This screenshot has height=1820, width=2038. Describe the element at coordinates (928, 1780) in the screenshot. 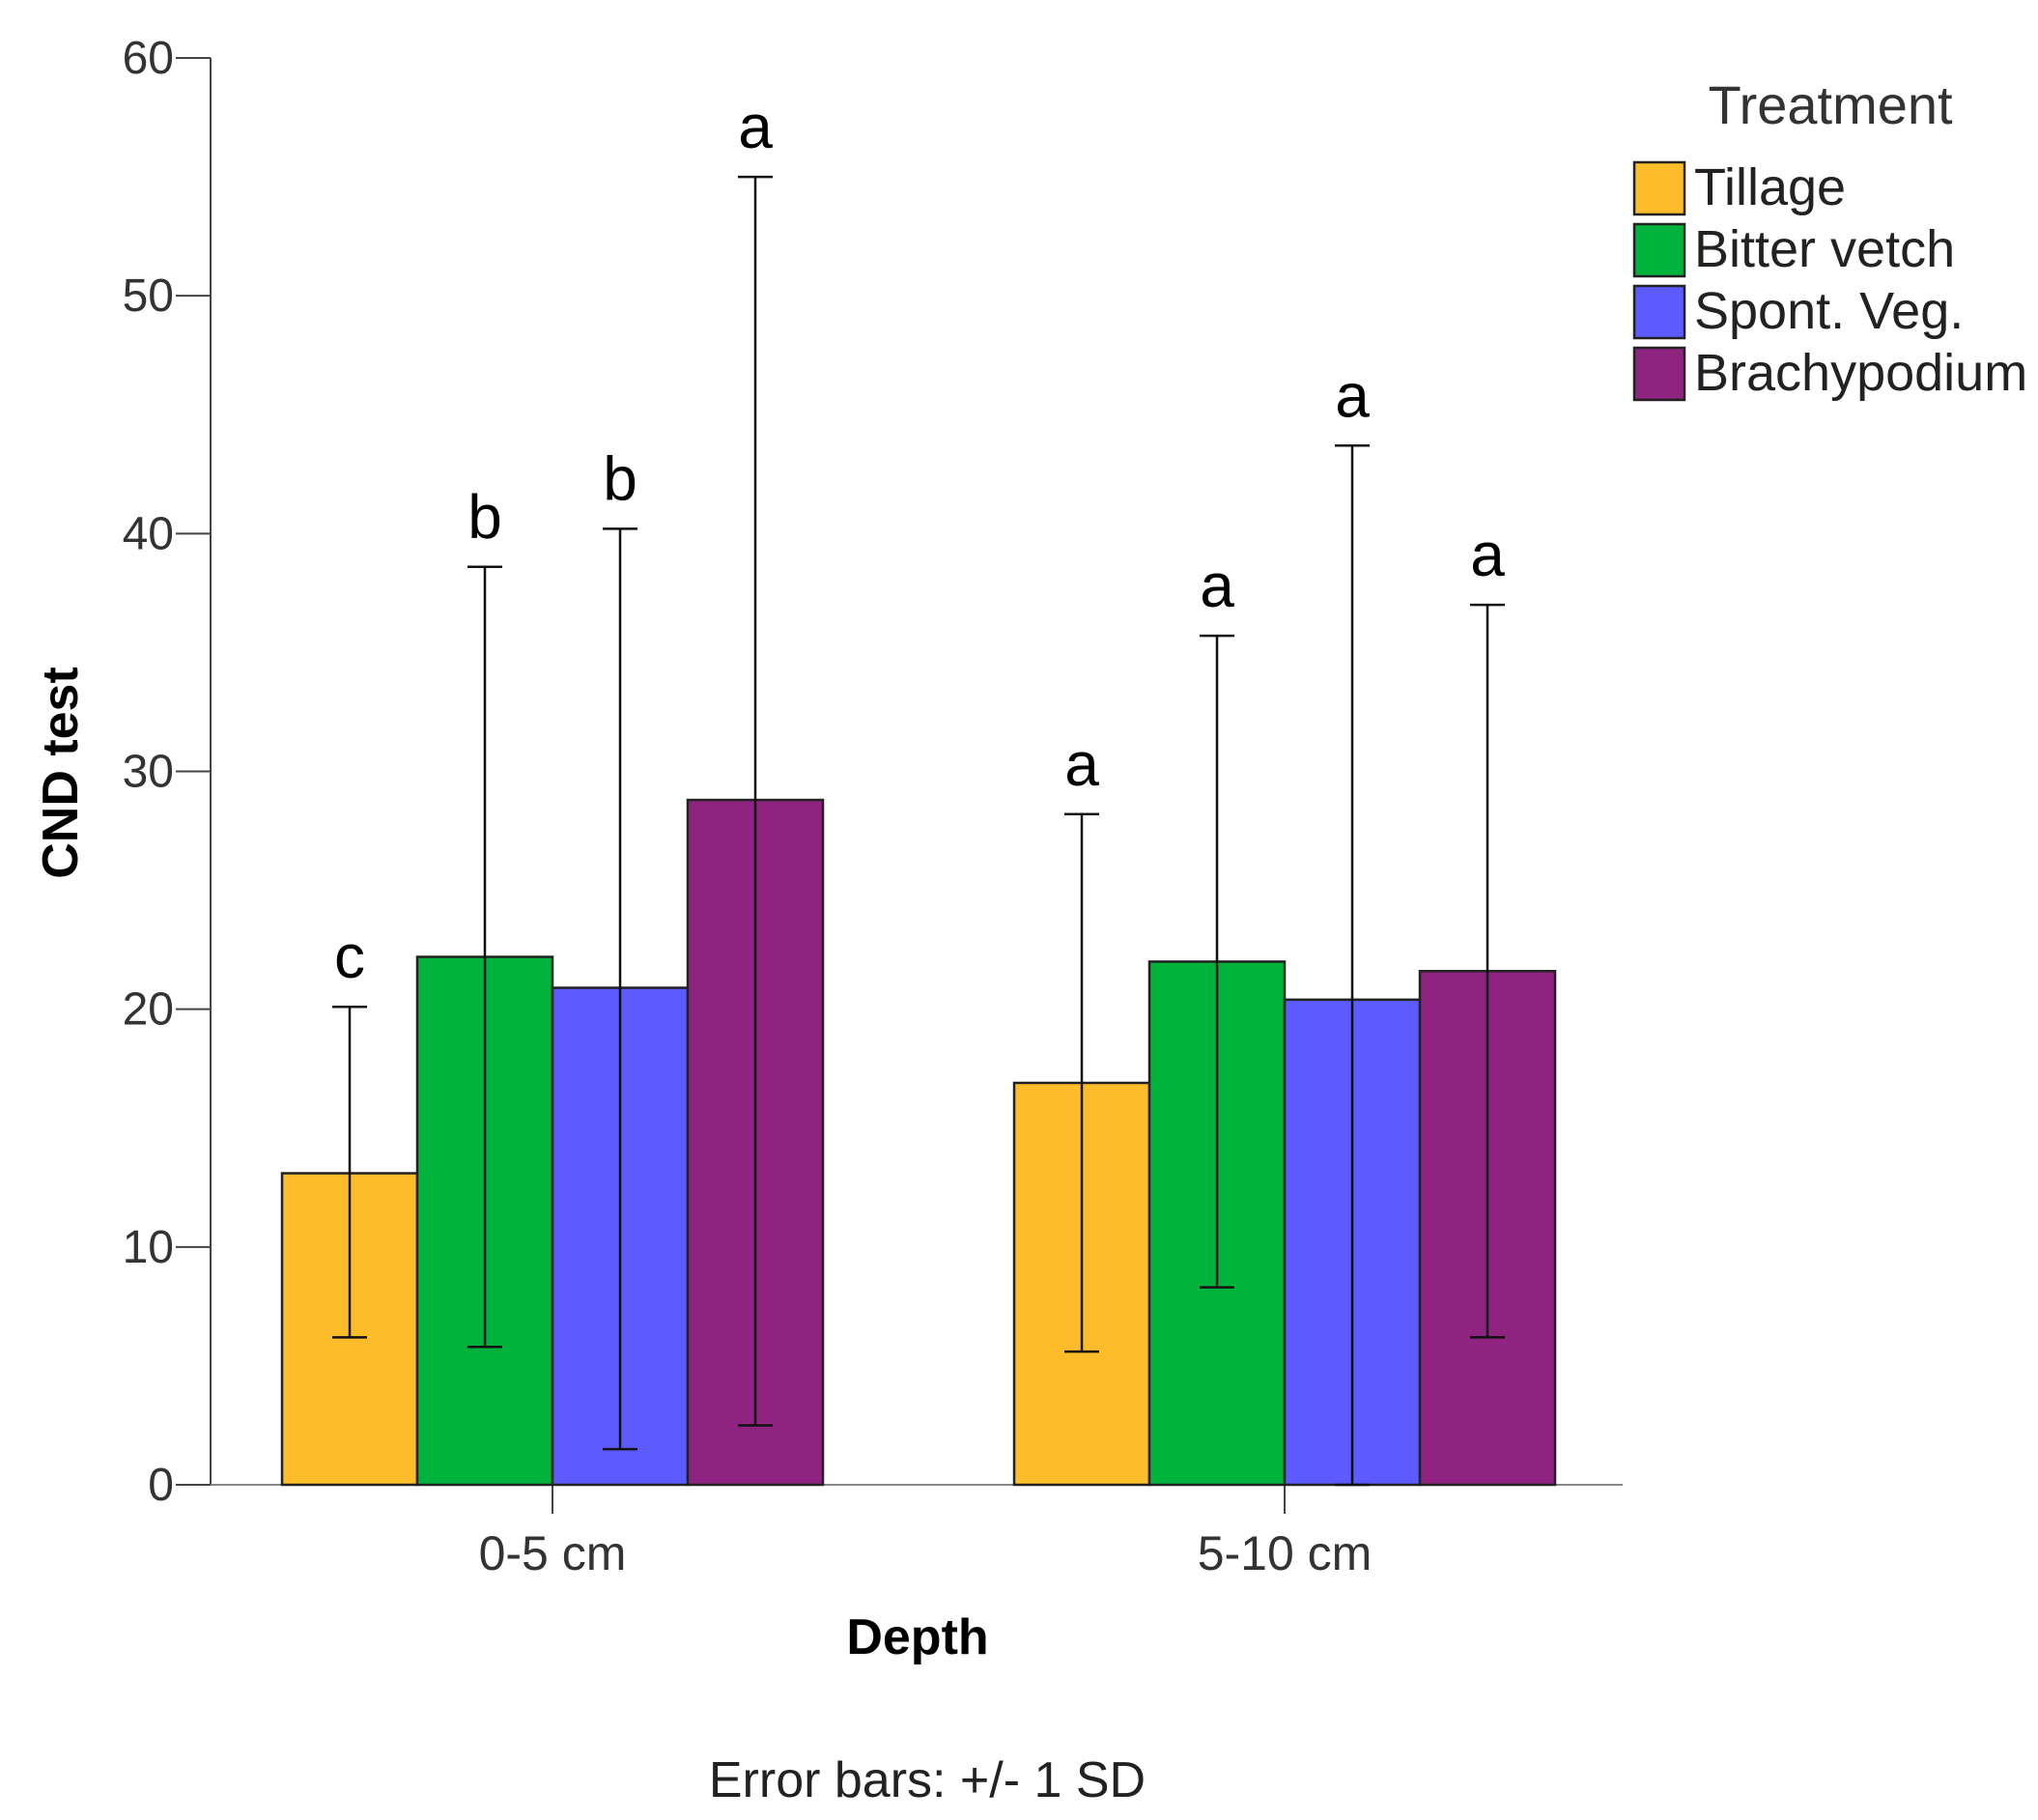

I see `error-bar-footnote: Error bars: +/- 1 SD` at that location.